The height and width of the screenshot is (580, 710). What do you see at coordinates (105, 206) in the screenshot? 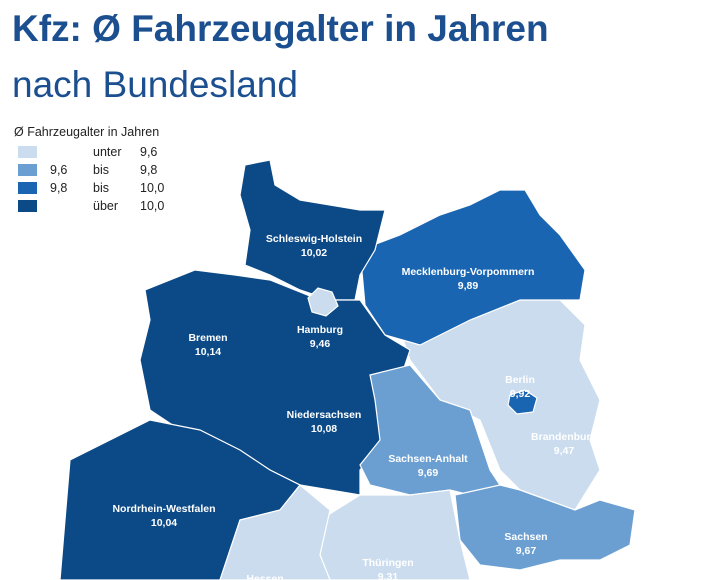
I see `legend-word: über` at bounding box center [105, 206].